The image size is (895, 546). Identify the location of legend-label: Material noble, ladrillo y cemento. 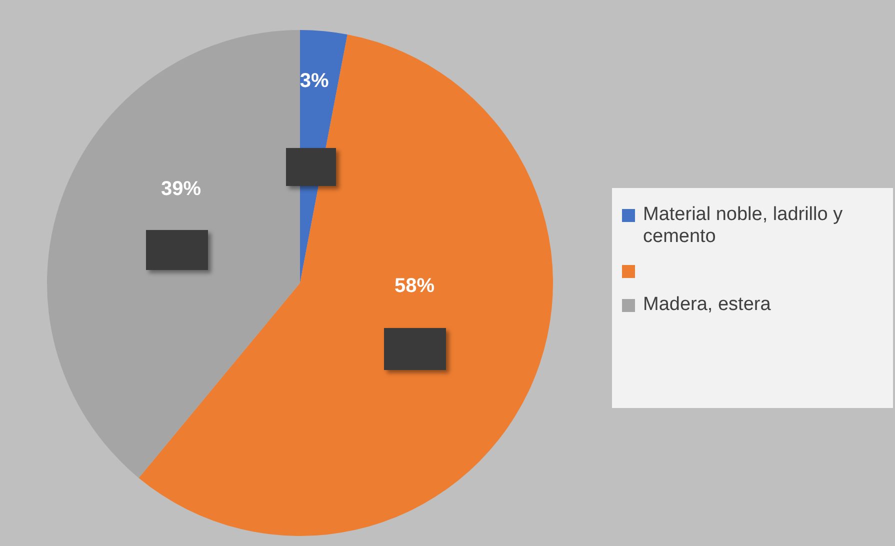
(743, 226).